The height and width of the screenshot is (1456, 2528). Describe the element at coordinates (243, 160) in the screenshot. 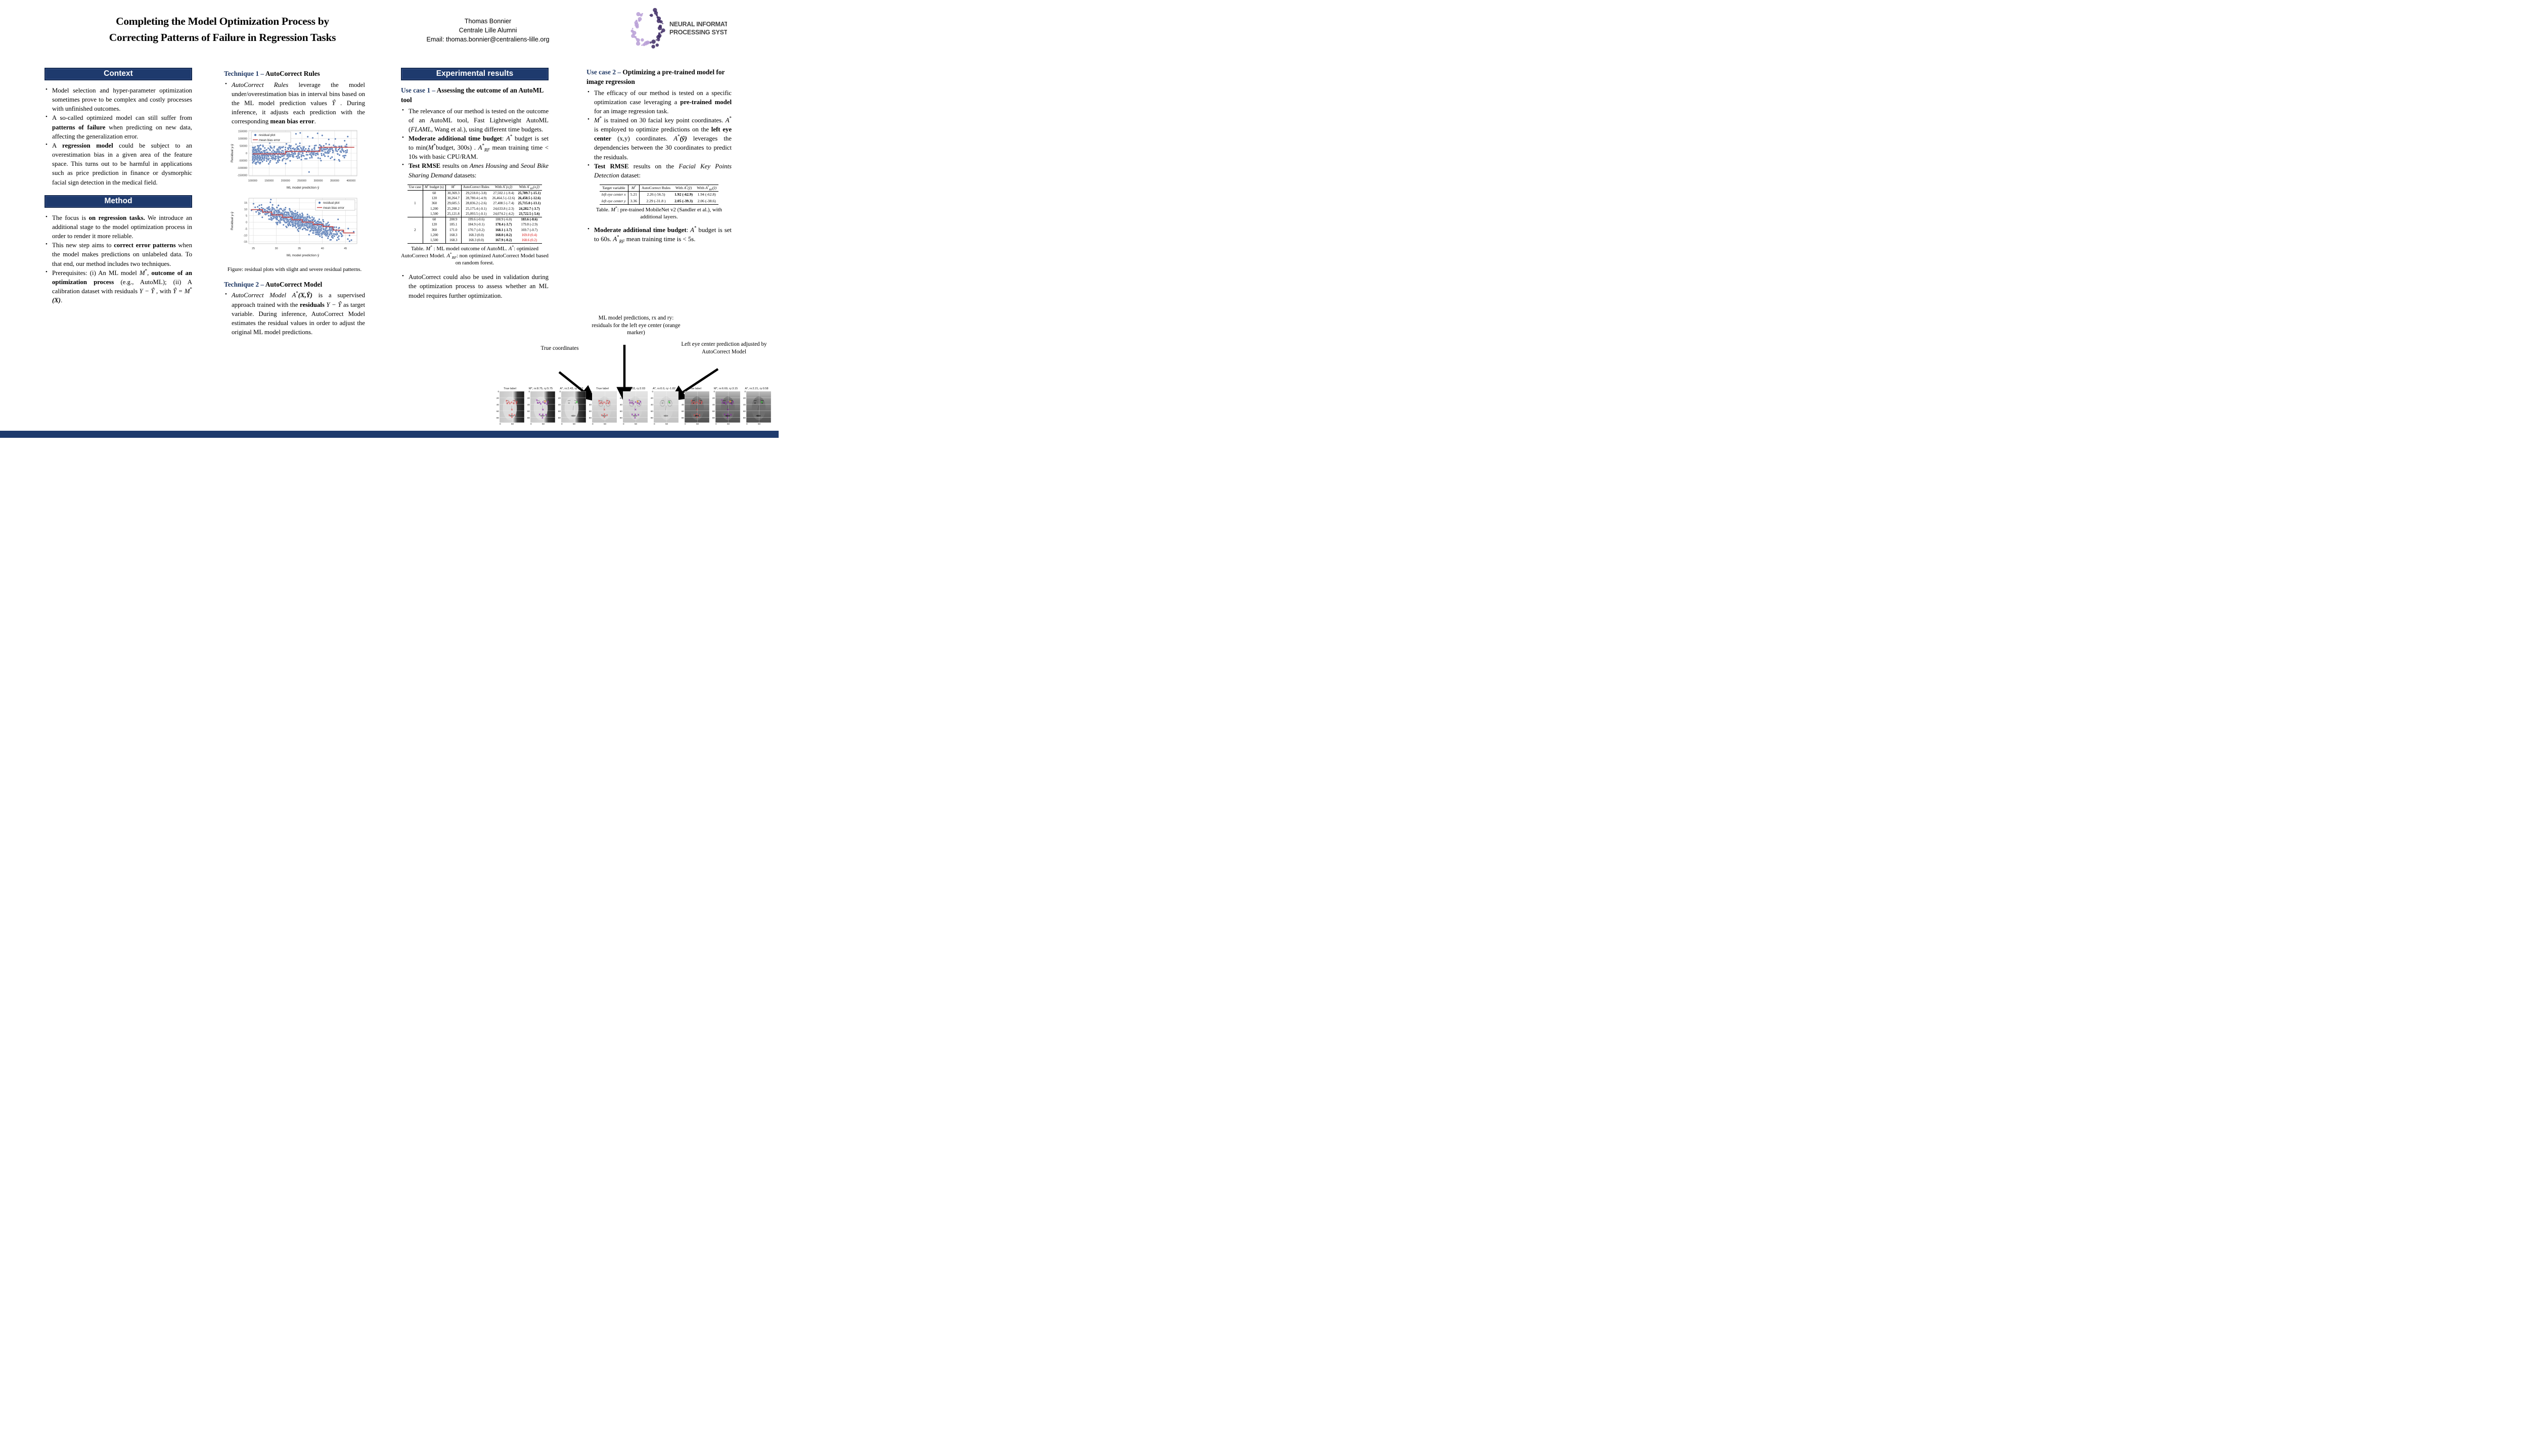

I see `svg-text: -50000` at that location.